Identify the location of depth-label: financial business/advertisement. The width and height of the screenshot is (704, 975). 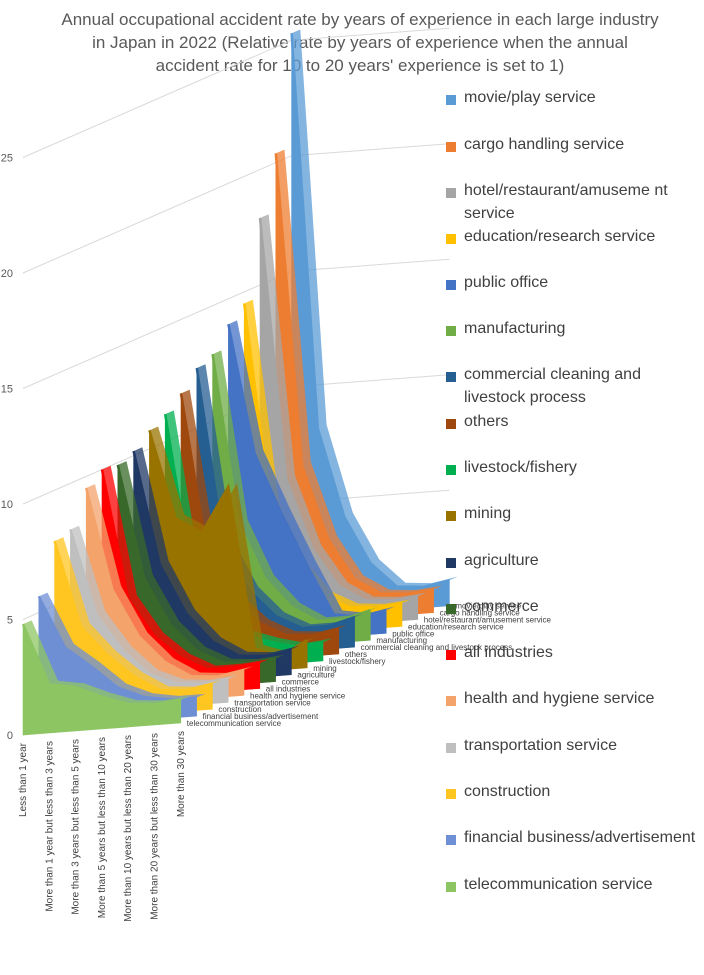
(261, 716).